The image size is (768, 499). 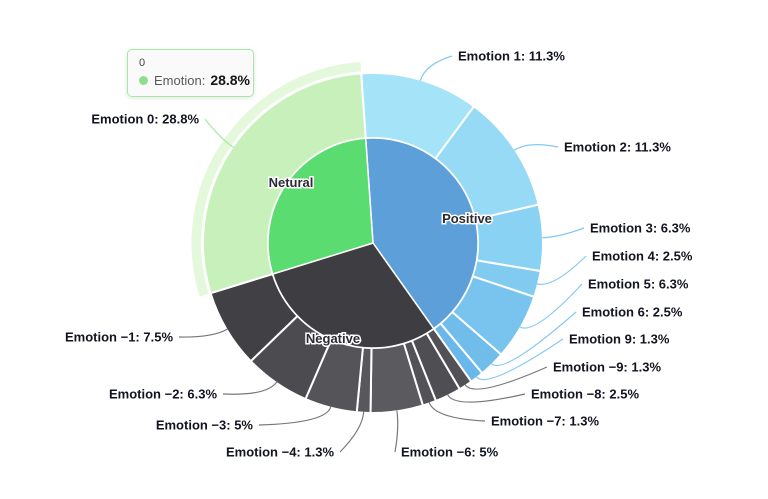 I want to click on slice-label-emotion-minus3: Emotion −3: 5%, so click(x=205, y=425).